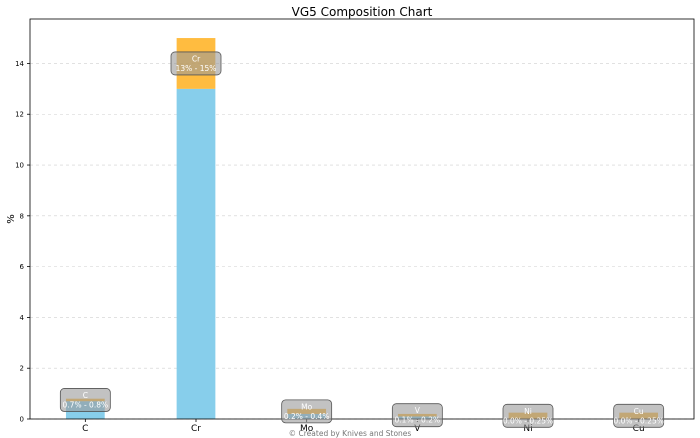 The width and height of the screenshot is (700, 438). I want to click on y-tick-label: 6, so click(22, 267).